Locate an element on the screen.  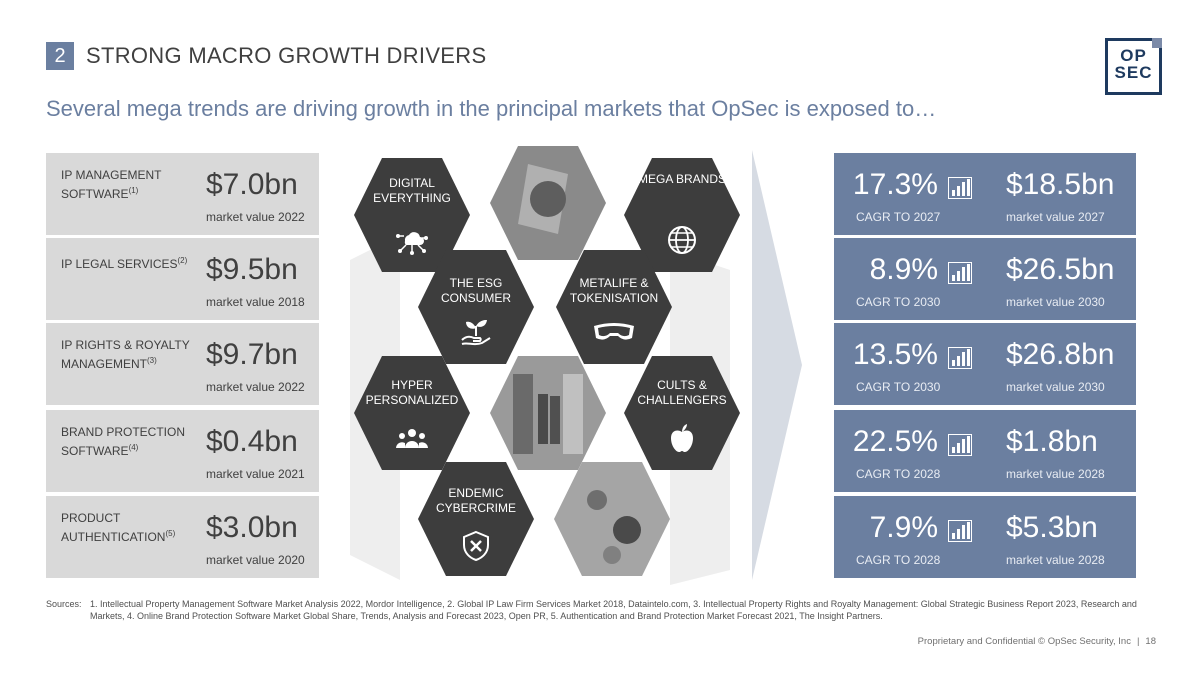
photo-hexagon-street is located at coordinates (548, 413).